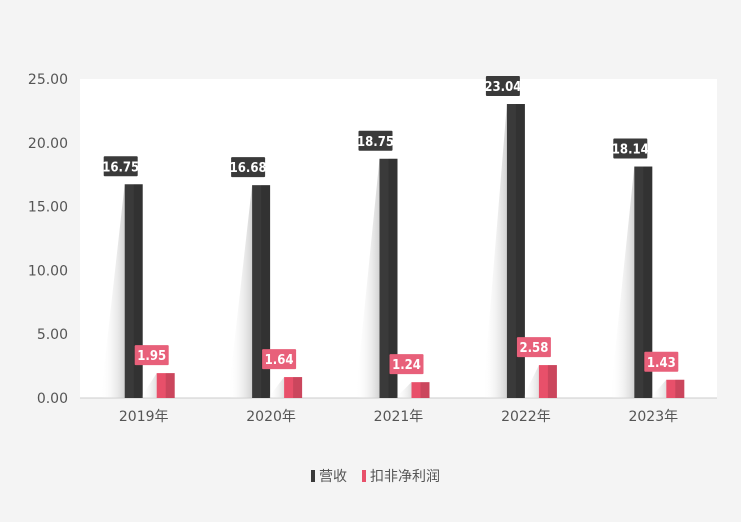  I want to click on x-tick-label: 2021年, so click(399, 417).